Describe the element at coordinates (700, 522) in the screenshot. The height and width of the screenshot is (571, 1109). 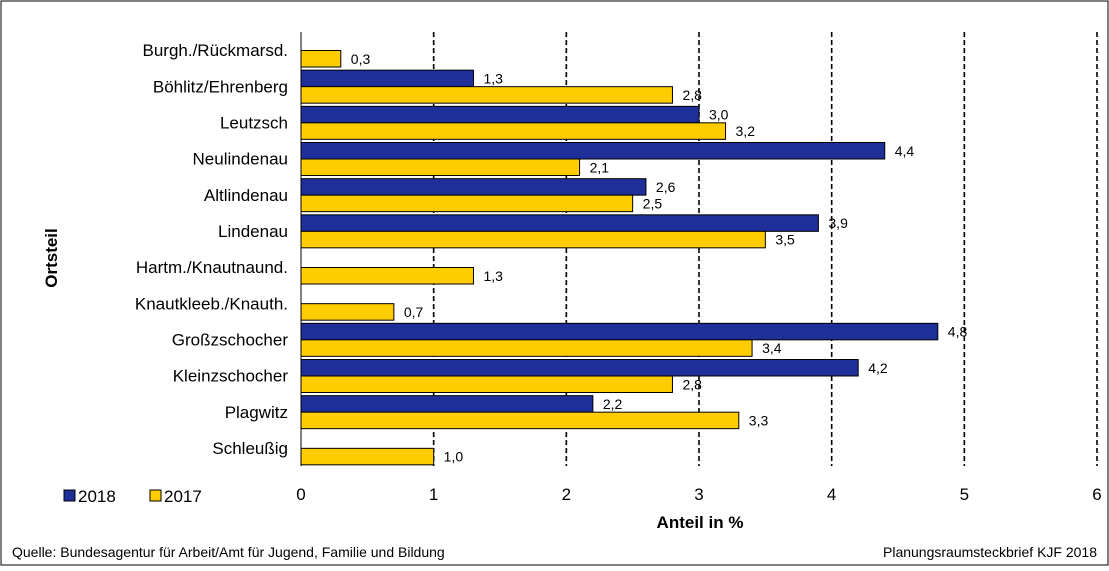
I see `x-axis-title: Anteil in %` at that location.